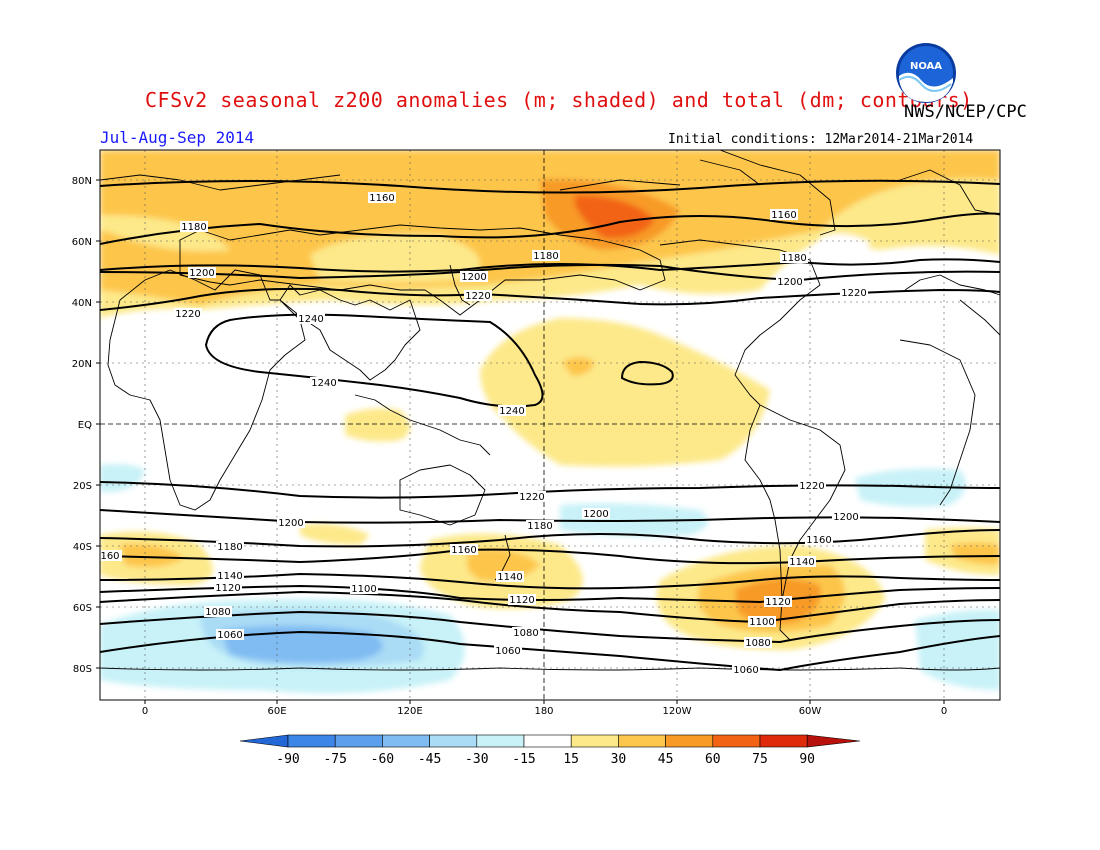 The image size is (1100, 850). I want to click on lon-label: 120W, so click(677, 711).